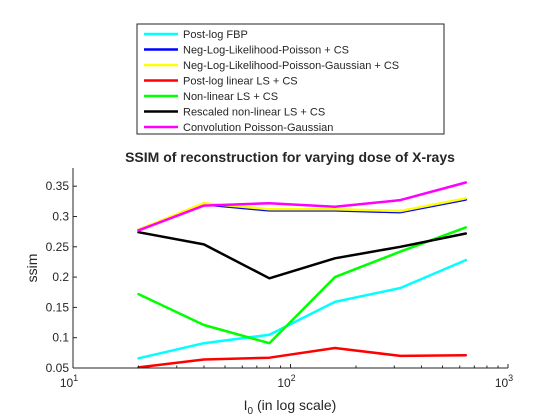 The height and width of the screenshot is (420, 560). I want to click on legend-box, so click(290, 79).